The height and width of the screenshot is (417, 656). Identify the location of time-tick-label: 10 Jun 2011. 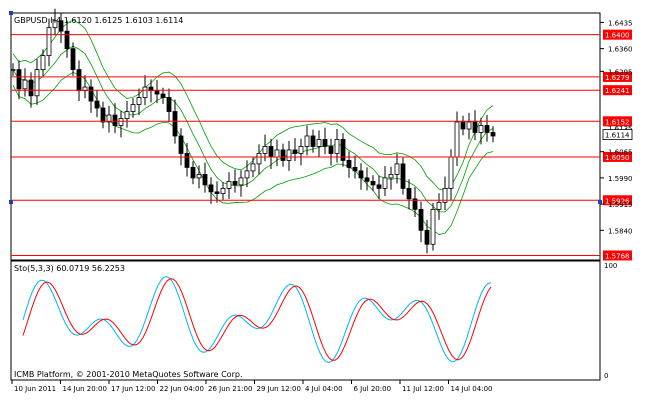
(35, 389).